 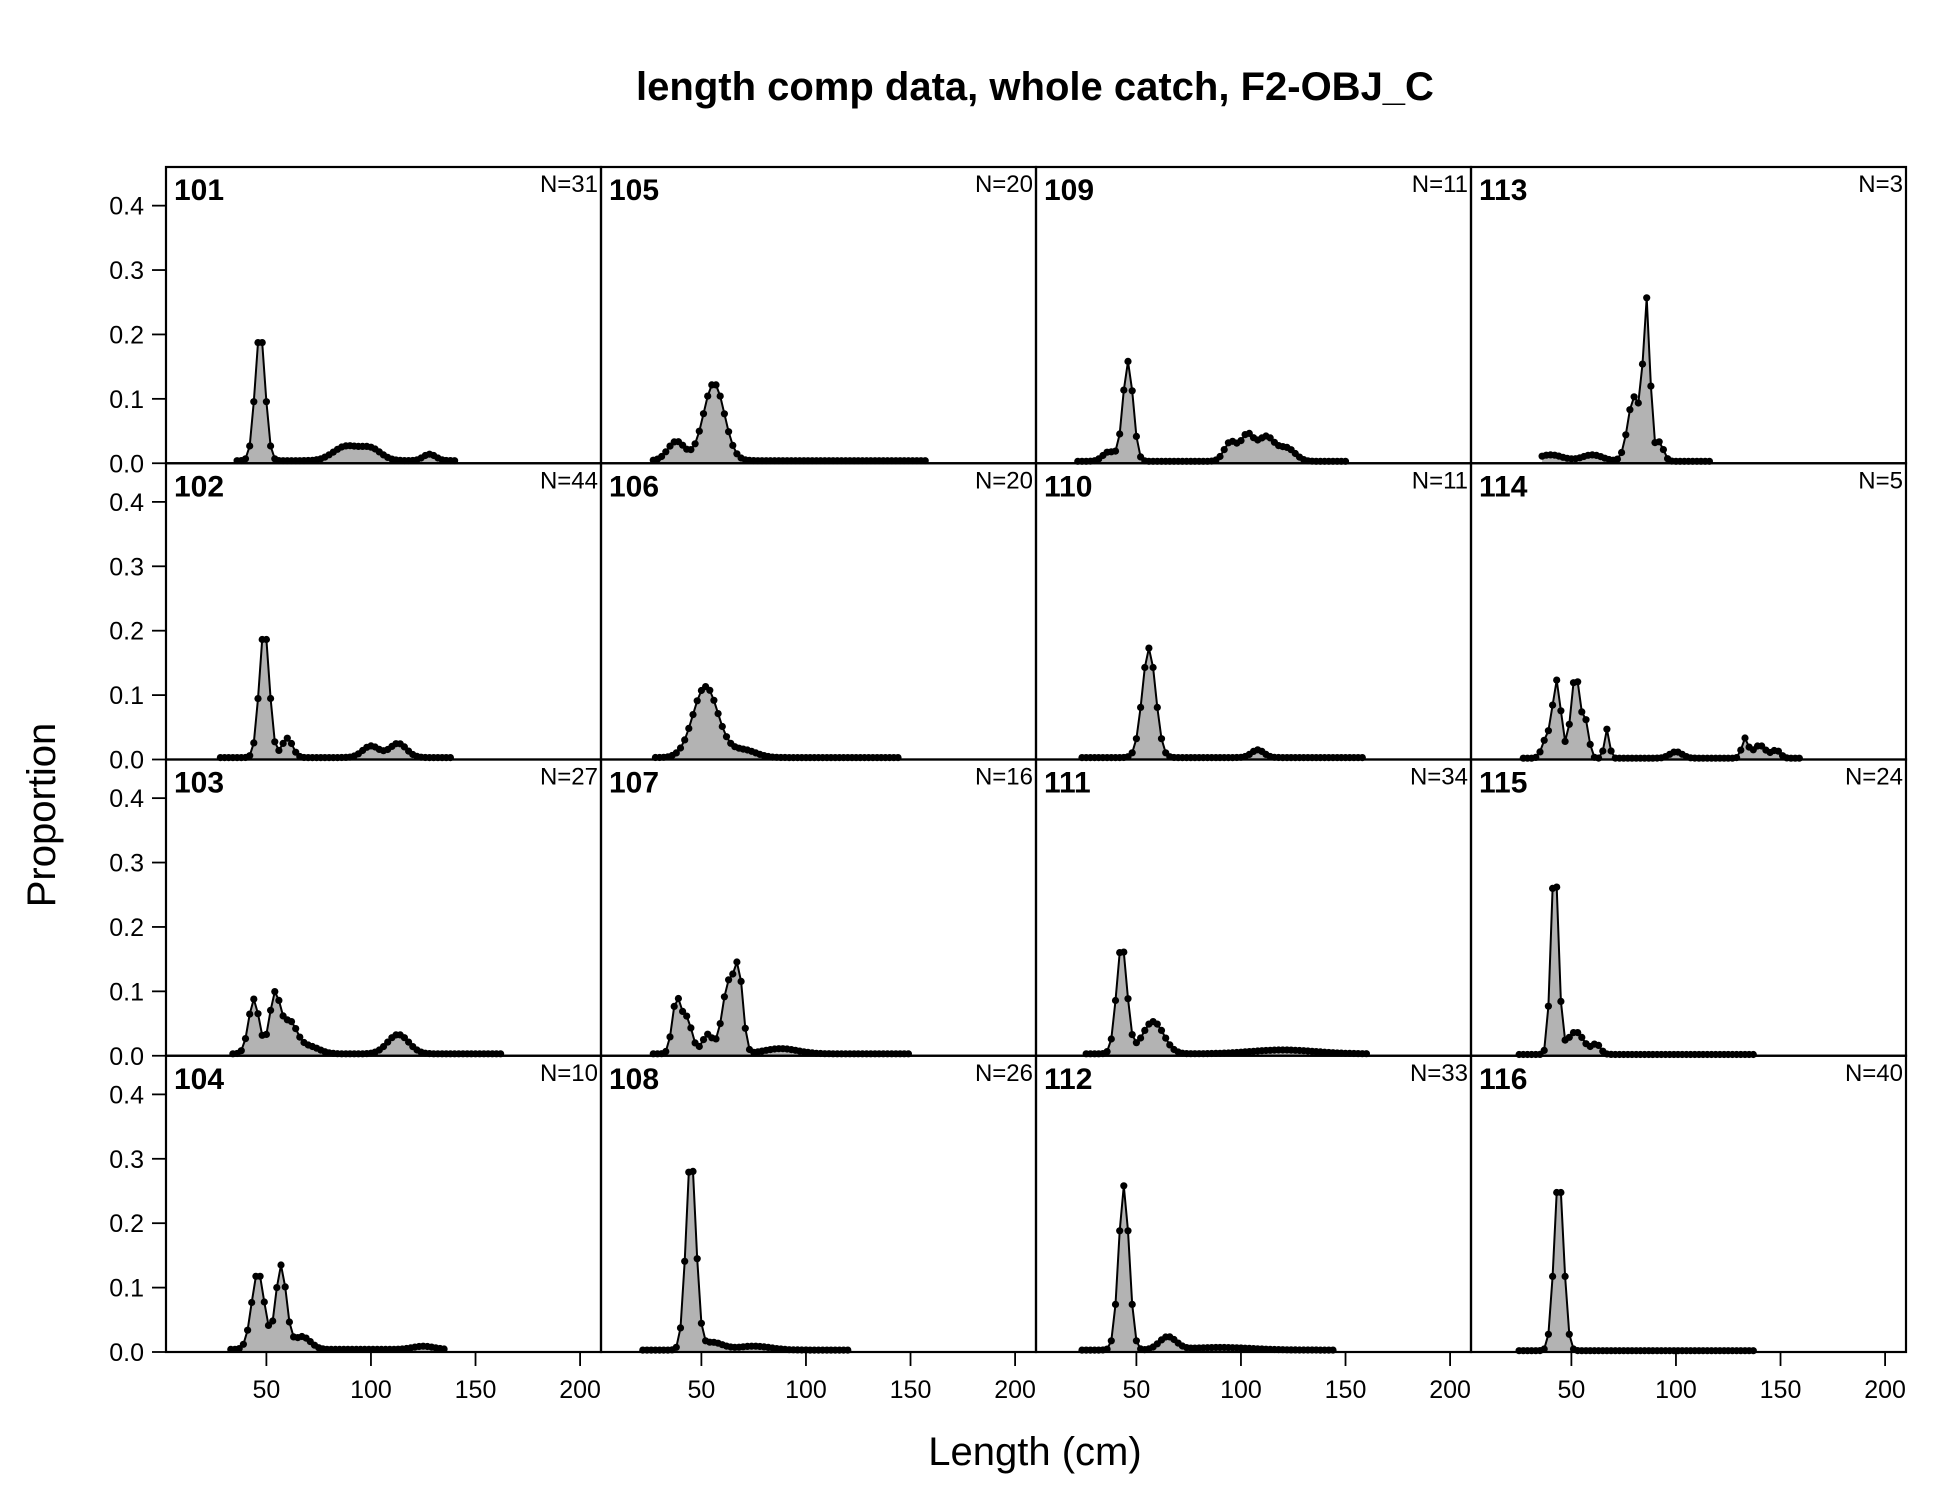 I want to click on panel-101-area, so click(x=346, y=403).